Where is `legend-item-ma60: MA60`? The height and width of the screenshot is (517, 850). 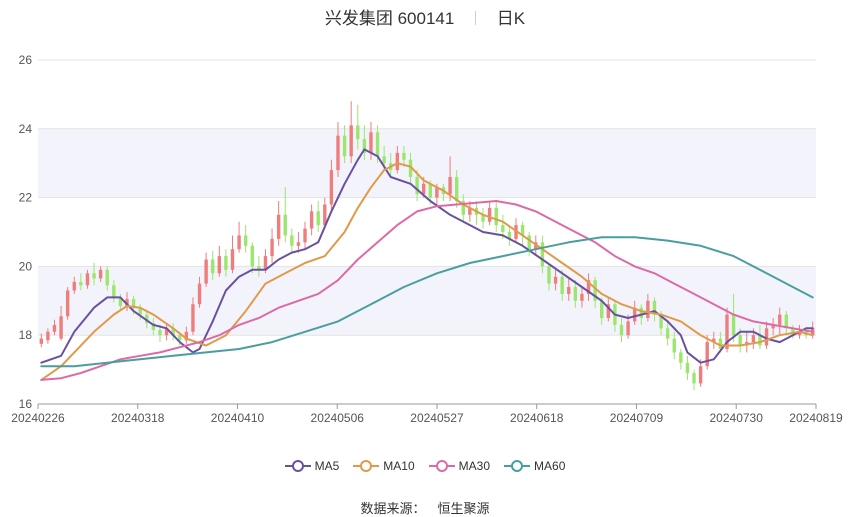
legend-item-ma60: MA60 is located at coordinates (534, 465).